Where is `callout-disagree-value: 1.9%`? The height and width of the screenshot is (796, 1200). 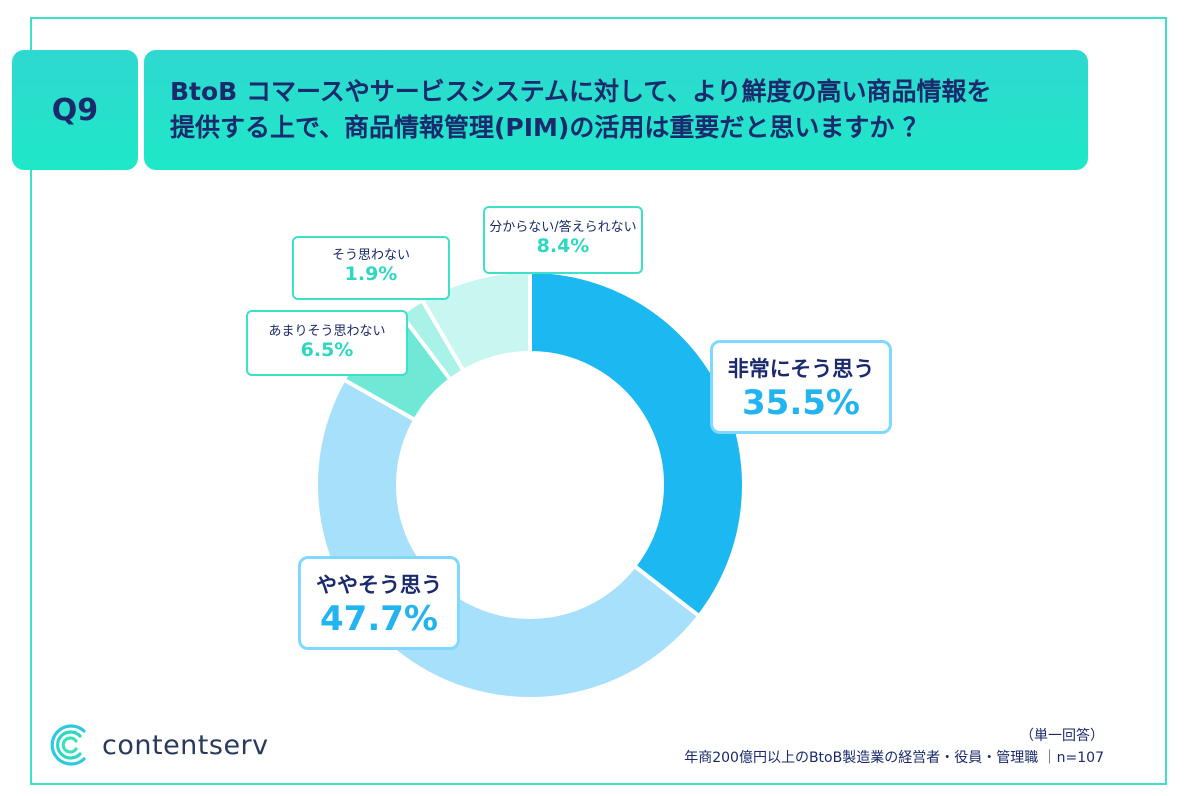
callout-disagree-value: 1.9% is located at coordinates (371, 274).